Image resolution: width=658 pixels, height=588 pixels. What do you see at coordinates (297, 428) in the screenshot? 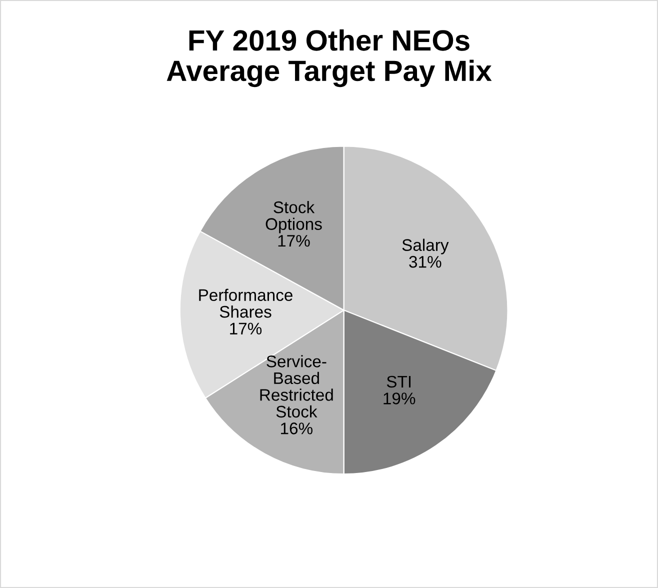
I see `data-label: 16%` at bounding box center [297, 428].